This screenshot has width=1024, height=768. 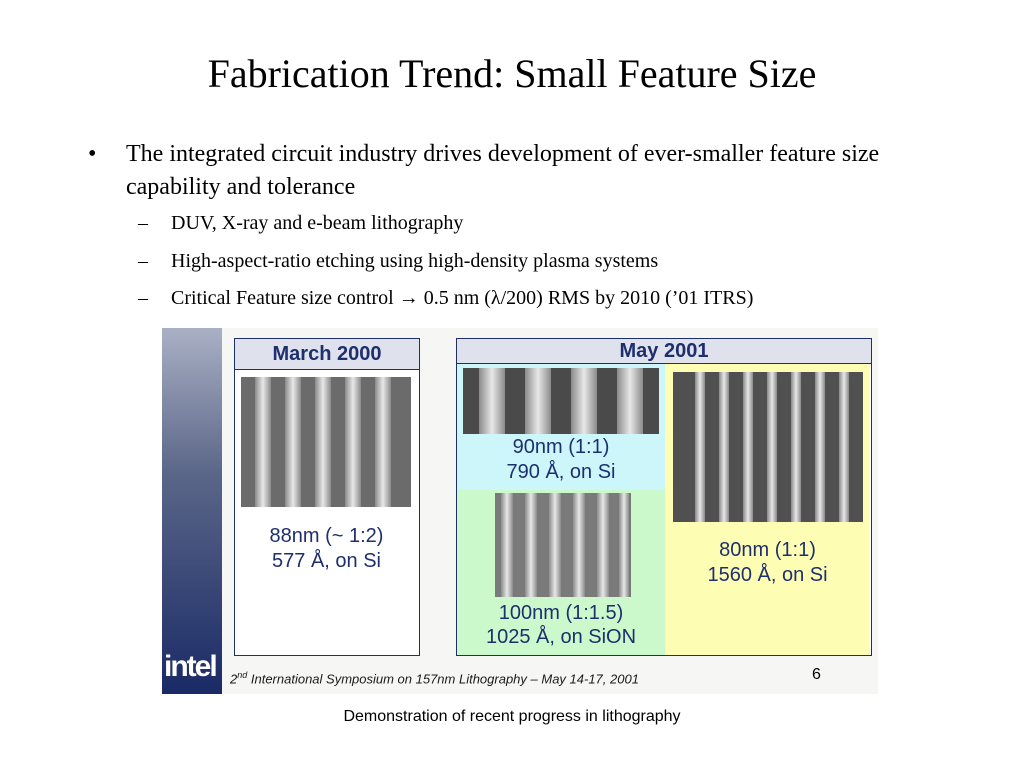 I want to click on sub-bullet-lithography: – DUV, X-ray and e-beam lithography, so click(x=300, y=223).